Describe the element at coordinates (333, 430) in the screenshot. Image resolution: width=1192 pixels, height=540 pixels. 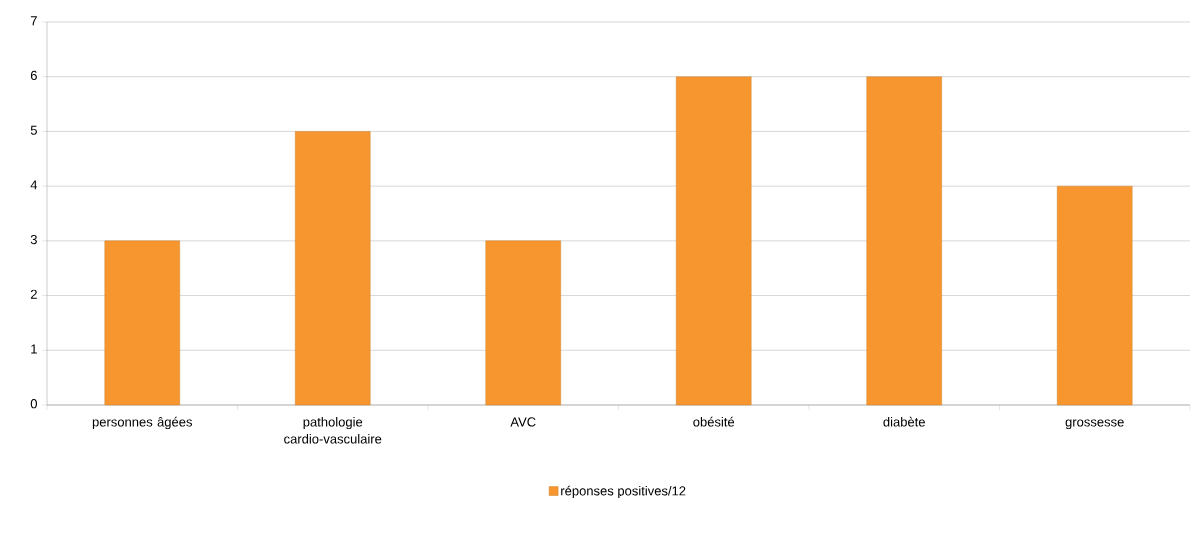
I see `x-tick-label: pathologie cardio-vasculaire` at that location.